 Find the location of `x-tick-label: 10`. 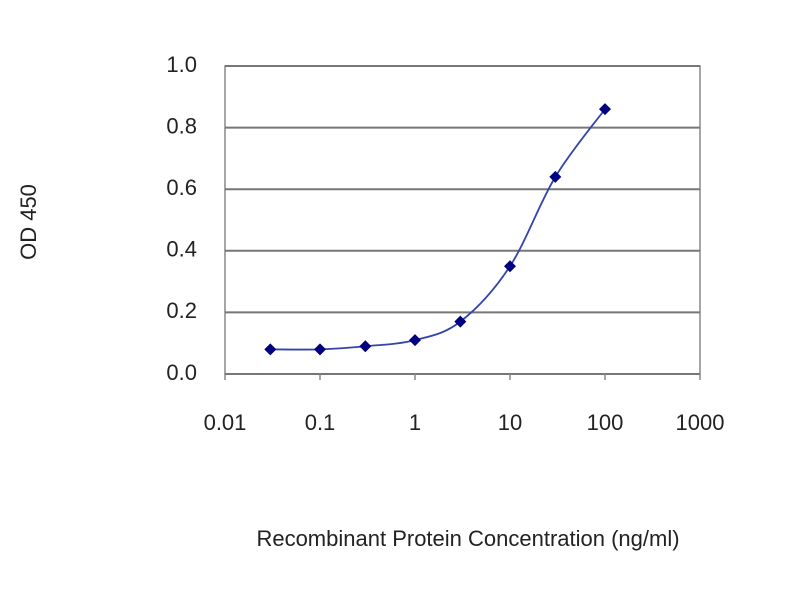

x-tick-label: 10 is located at coordinates (510, 422).